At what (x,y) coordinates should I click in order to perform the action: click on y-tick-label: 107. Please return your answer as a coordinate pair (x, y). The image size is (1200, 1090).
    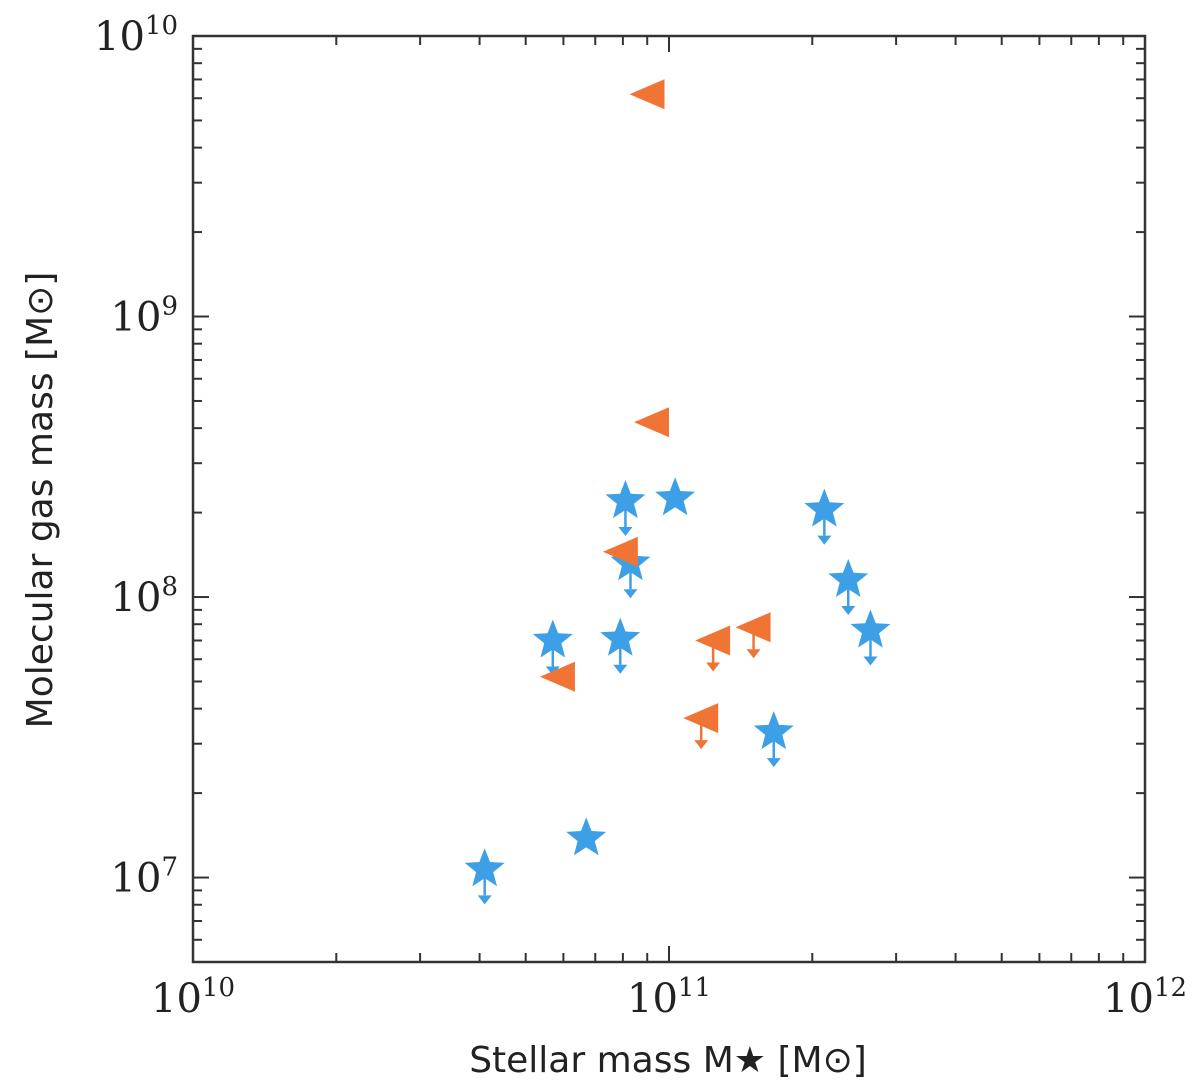
    Looking at the image, I should click on (144, 877).